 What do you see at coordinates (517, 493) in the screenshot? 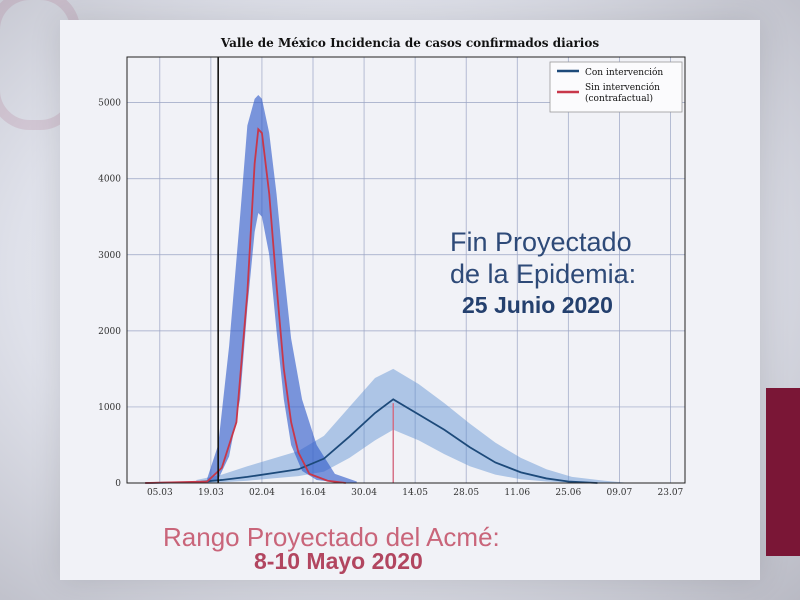
I see `x-tick-label: 11.06` at bounding box center [517, 493].